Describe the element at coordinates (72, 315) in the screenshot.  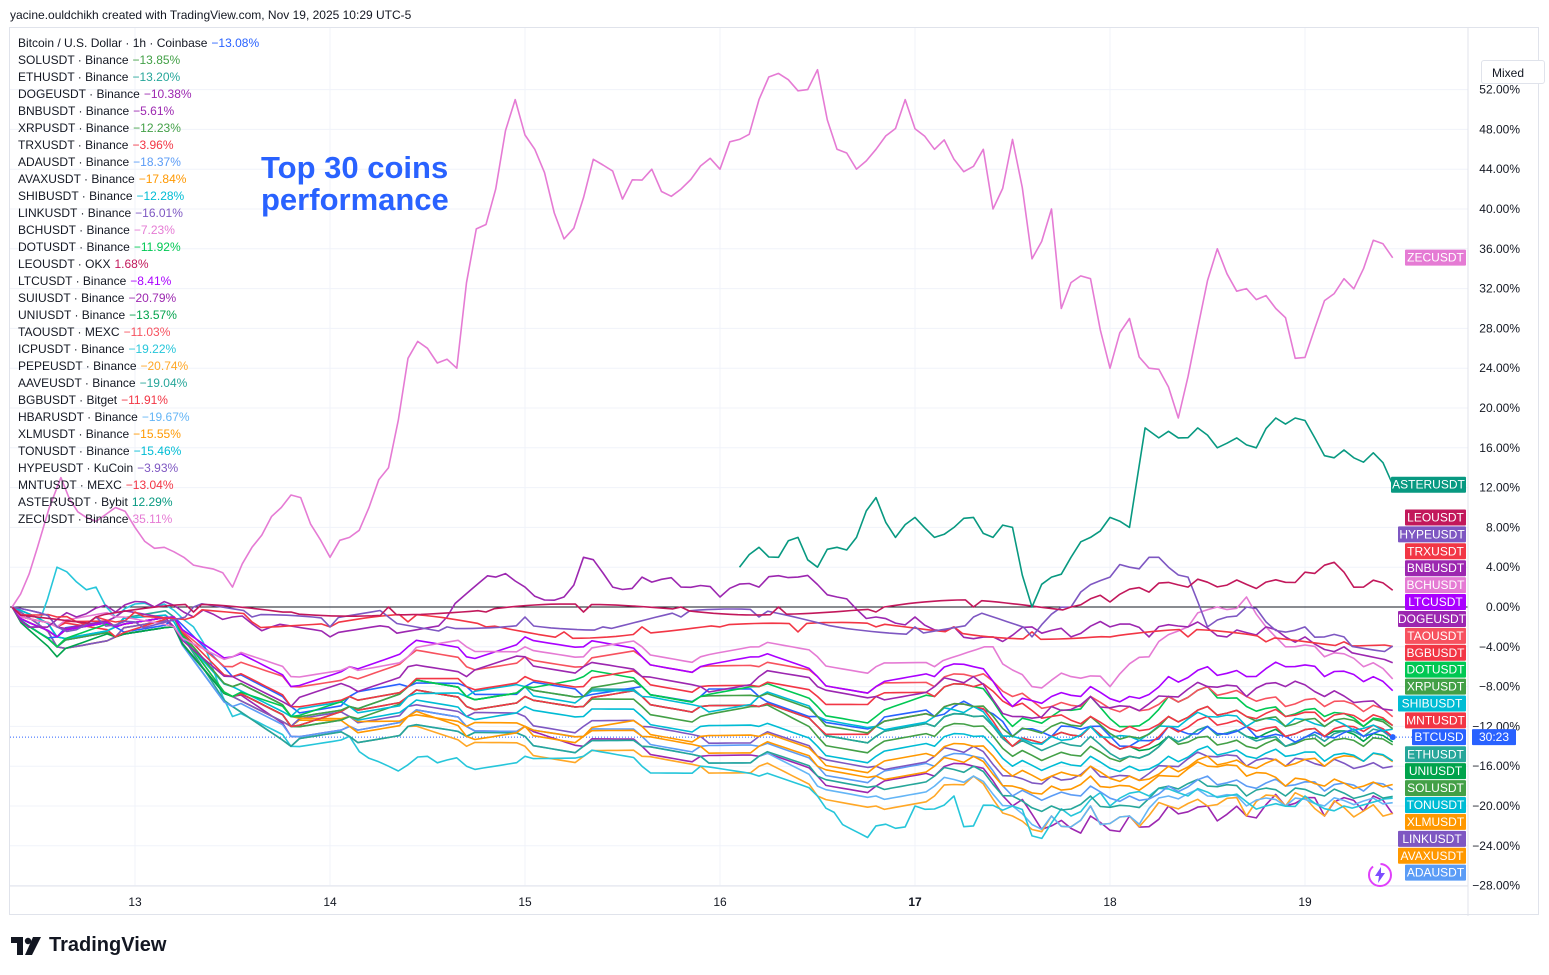
I see `legend-item-name: UNIUSDT · Binance` at that location.